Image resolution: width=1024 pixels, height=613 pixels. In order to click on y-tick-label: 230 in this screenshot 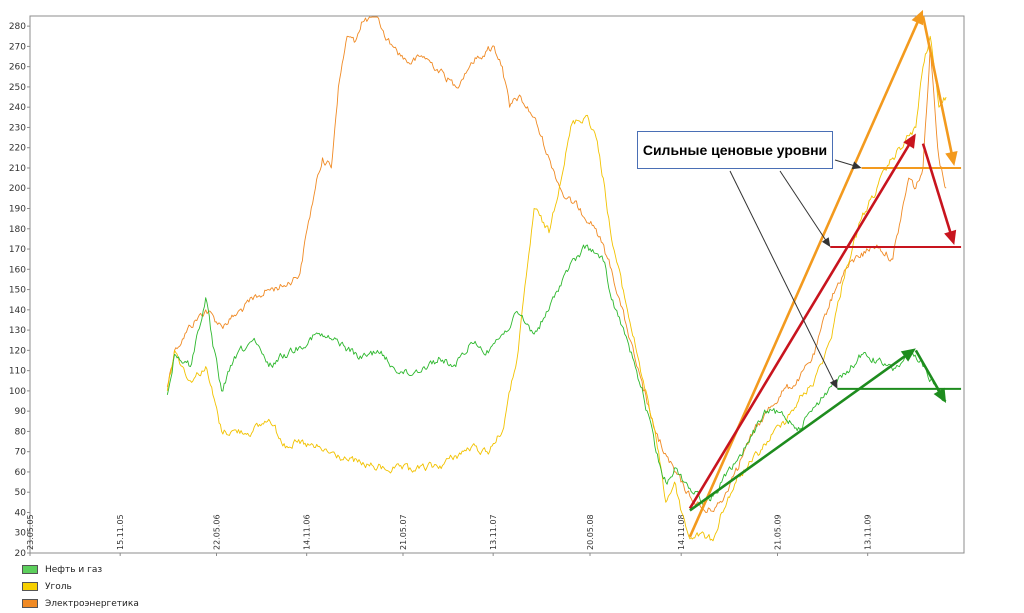, I will do `click(17, 128)`.